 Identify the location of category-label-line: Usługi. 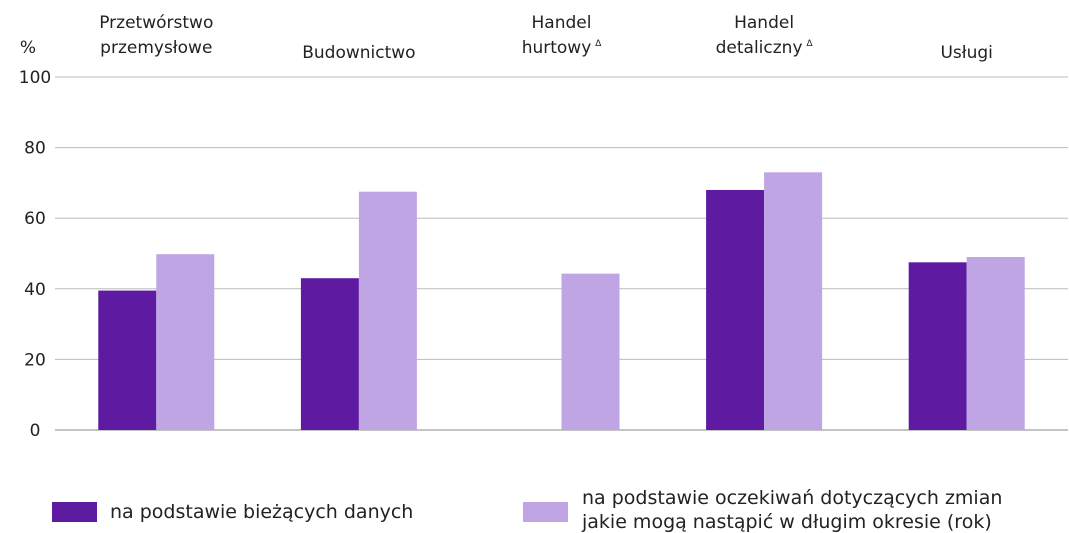
(966, 53).